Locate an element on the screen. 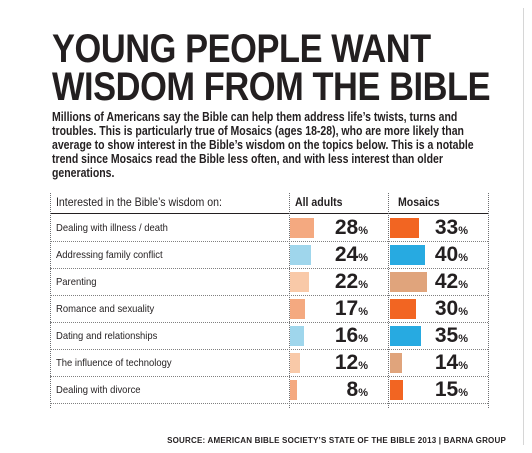 The height and width of the screenshot is (453, 532). value-number: 16 is located at coordinates (346, 335).